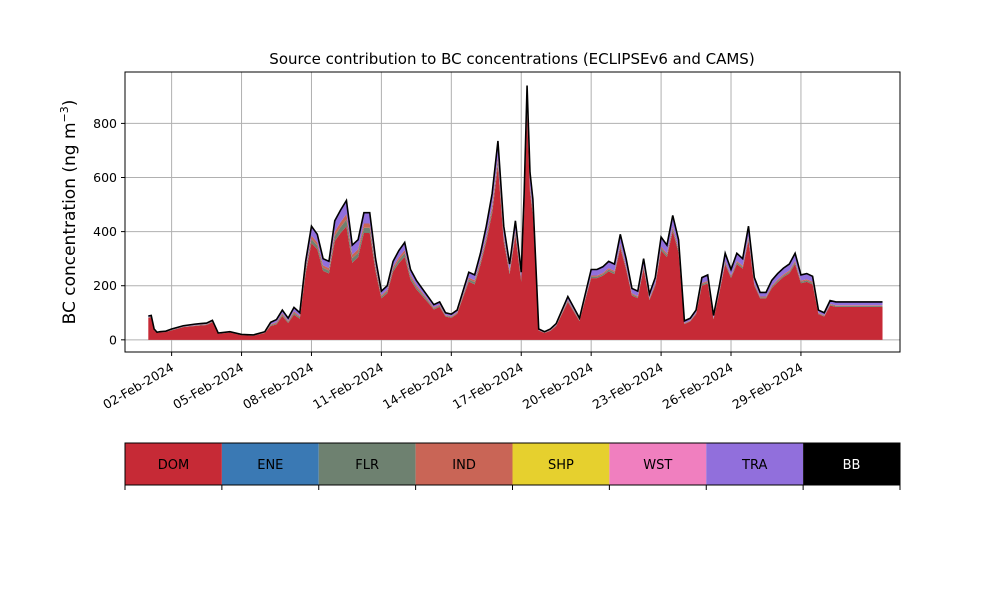 This screenshot has width=1000, height=600. What do you see at coordinates (64, 114) in the screenshot?
I see `y-axis-label-exponent: −3` at bounding box center [64, 114].